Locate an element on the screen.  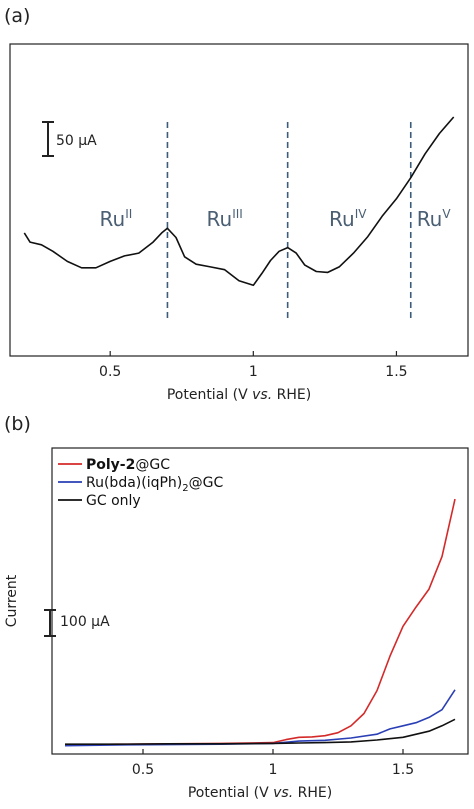
oxidation-state-label-4: RuV is located at coordinates (434, 219).